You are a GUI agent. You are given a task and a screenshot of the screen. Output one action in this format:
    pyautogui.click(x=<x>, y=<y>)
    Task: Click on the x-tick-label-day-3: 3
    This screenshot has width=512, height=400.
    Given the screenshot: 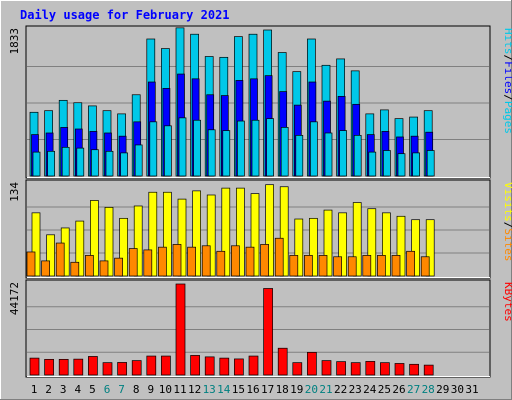 What is the action you would take?
    pyautogui.click(x=63, y=389)
    